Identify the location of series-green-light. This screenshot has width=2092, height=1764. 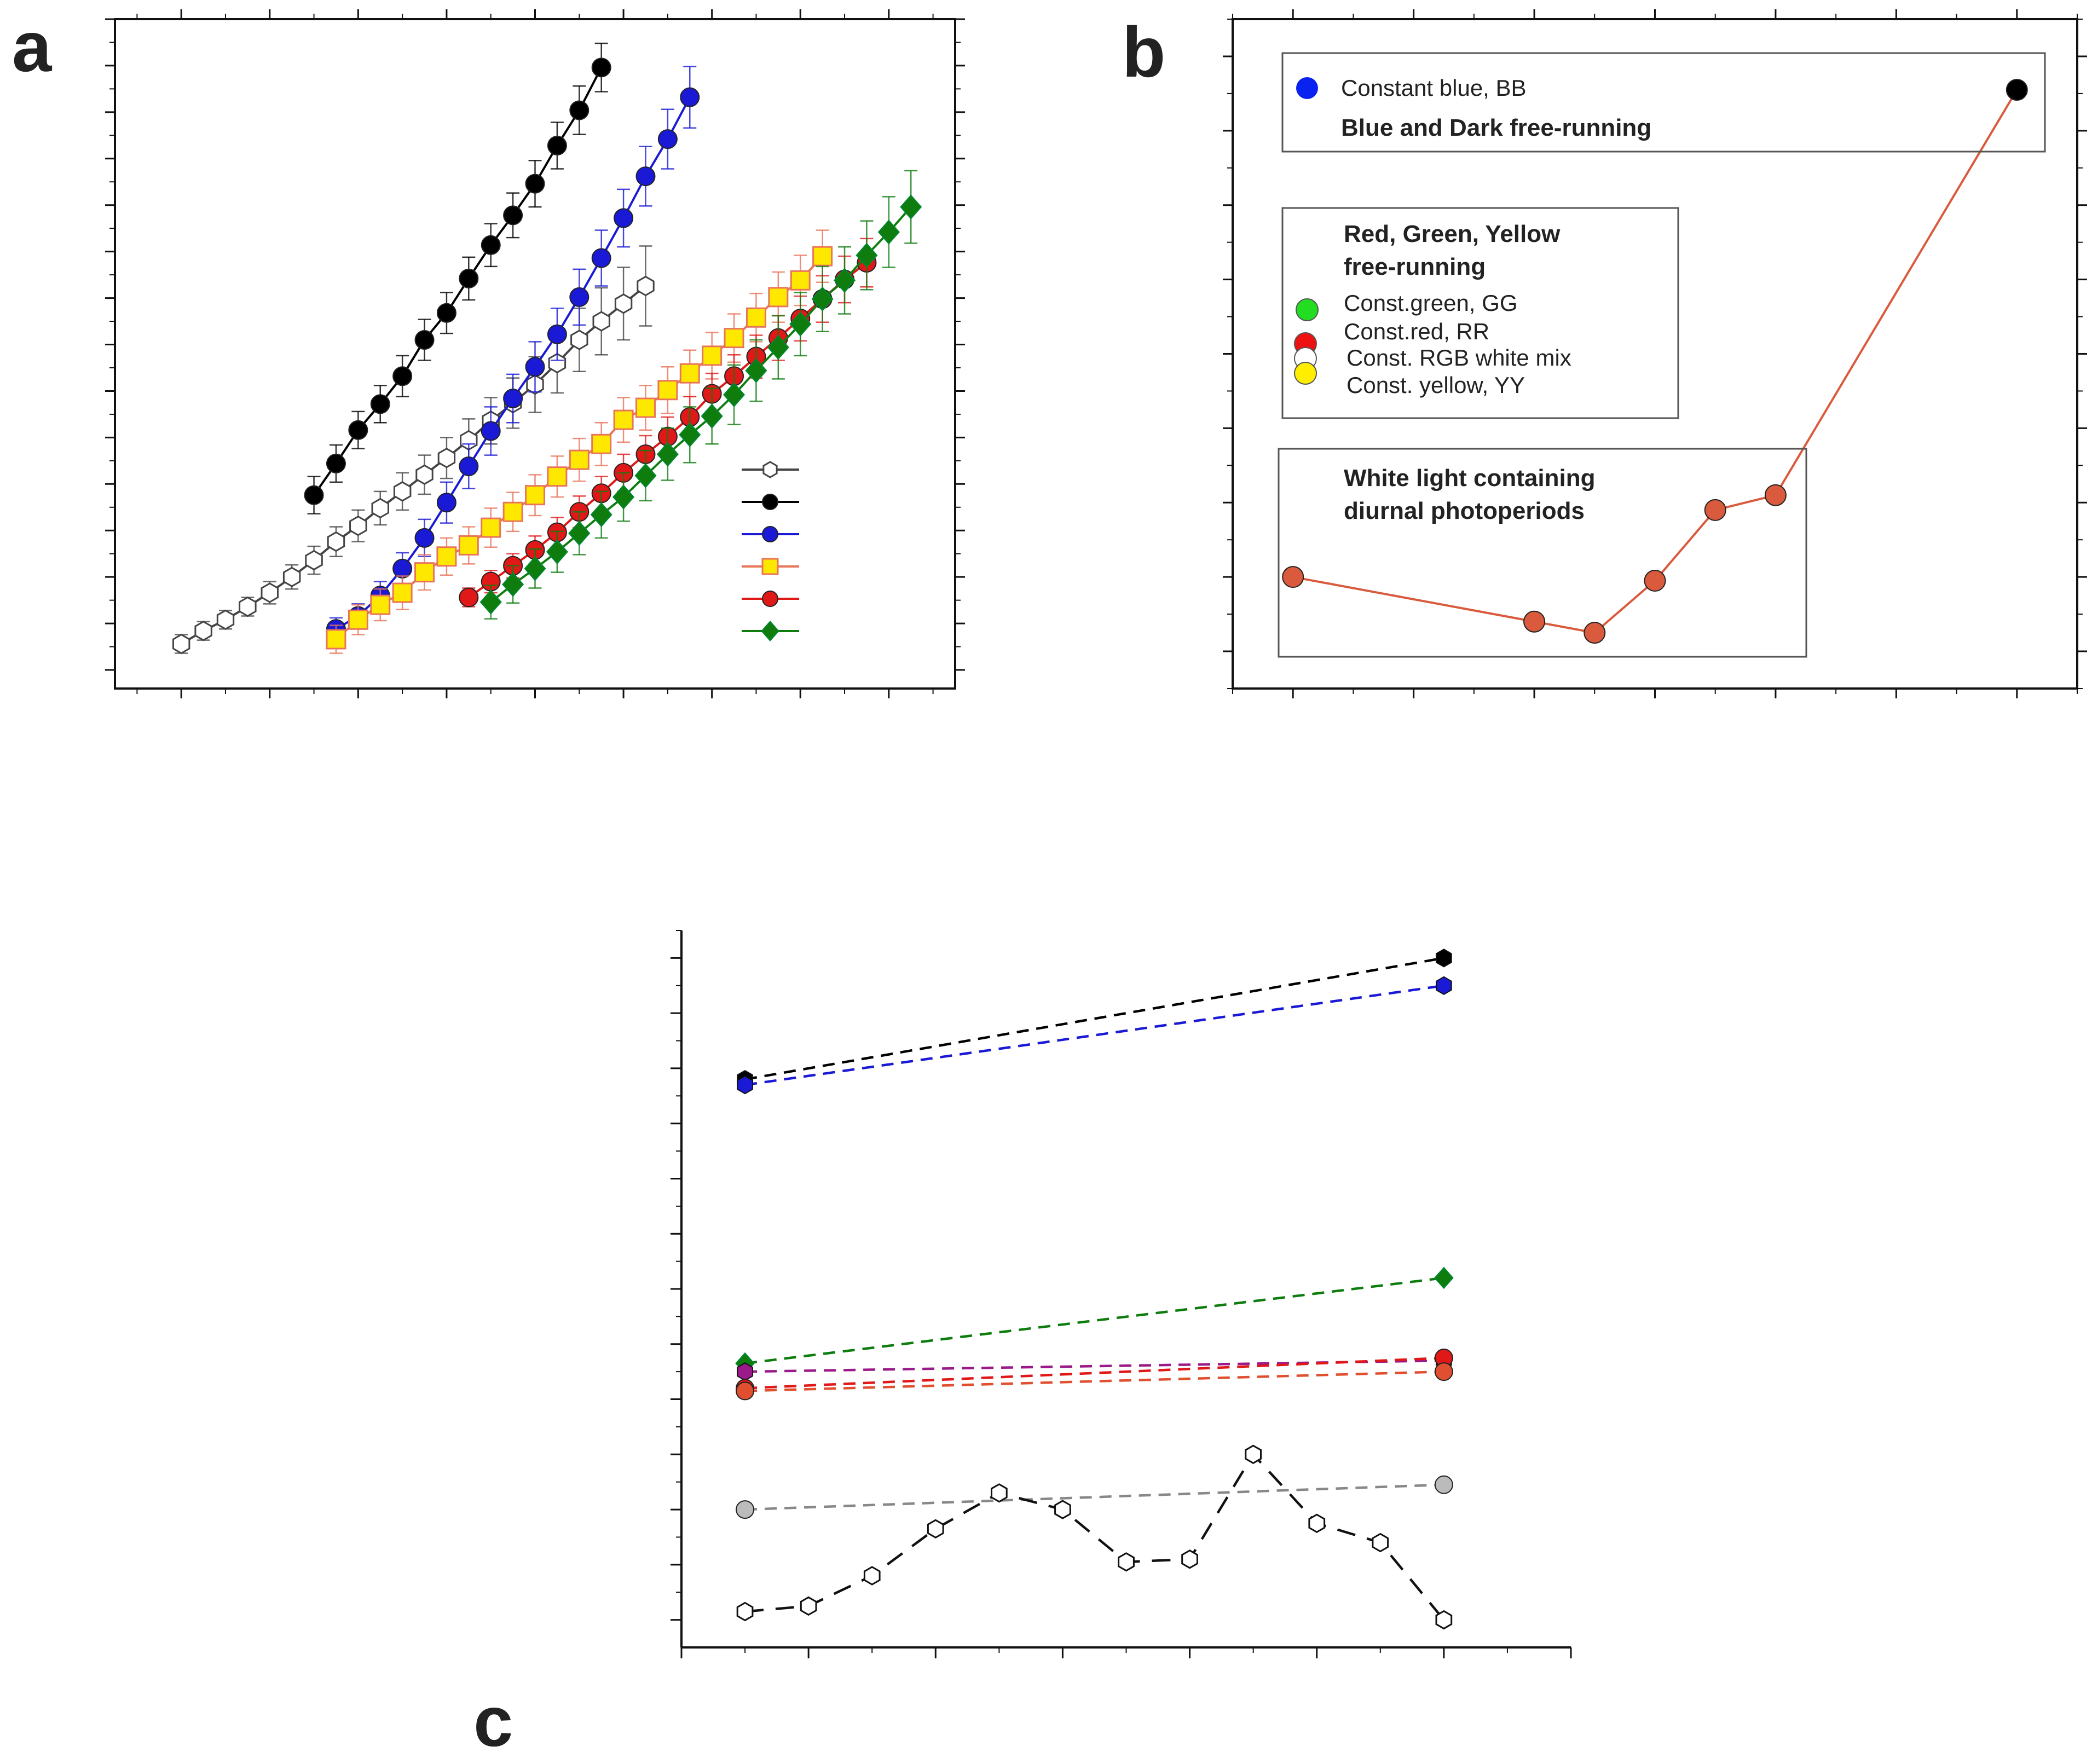
(1094, 1320).